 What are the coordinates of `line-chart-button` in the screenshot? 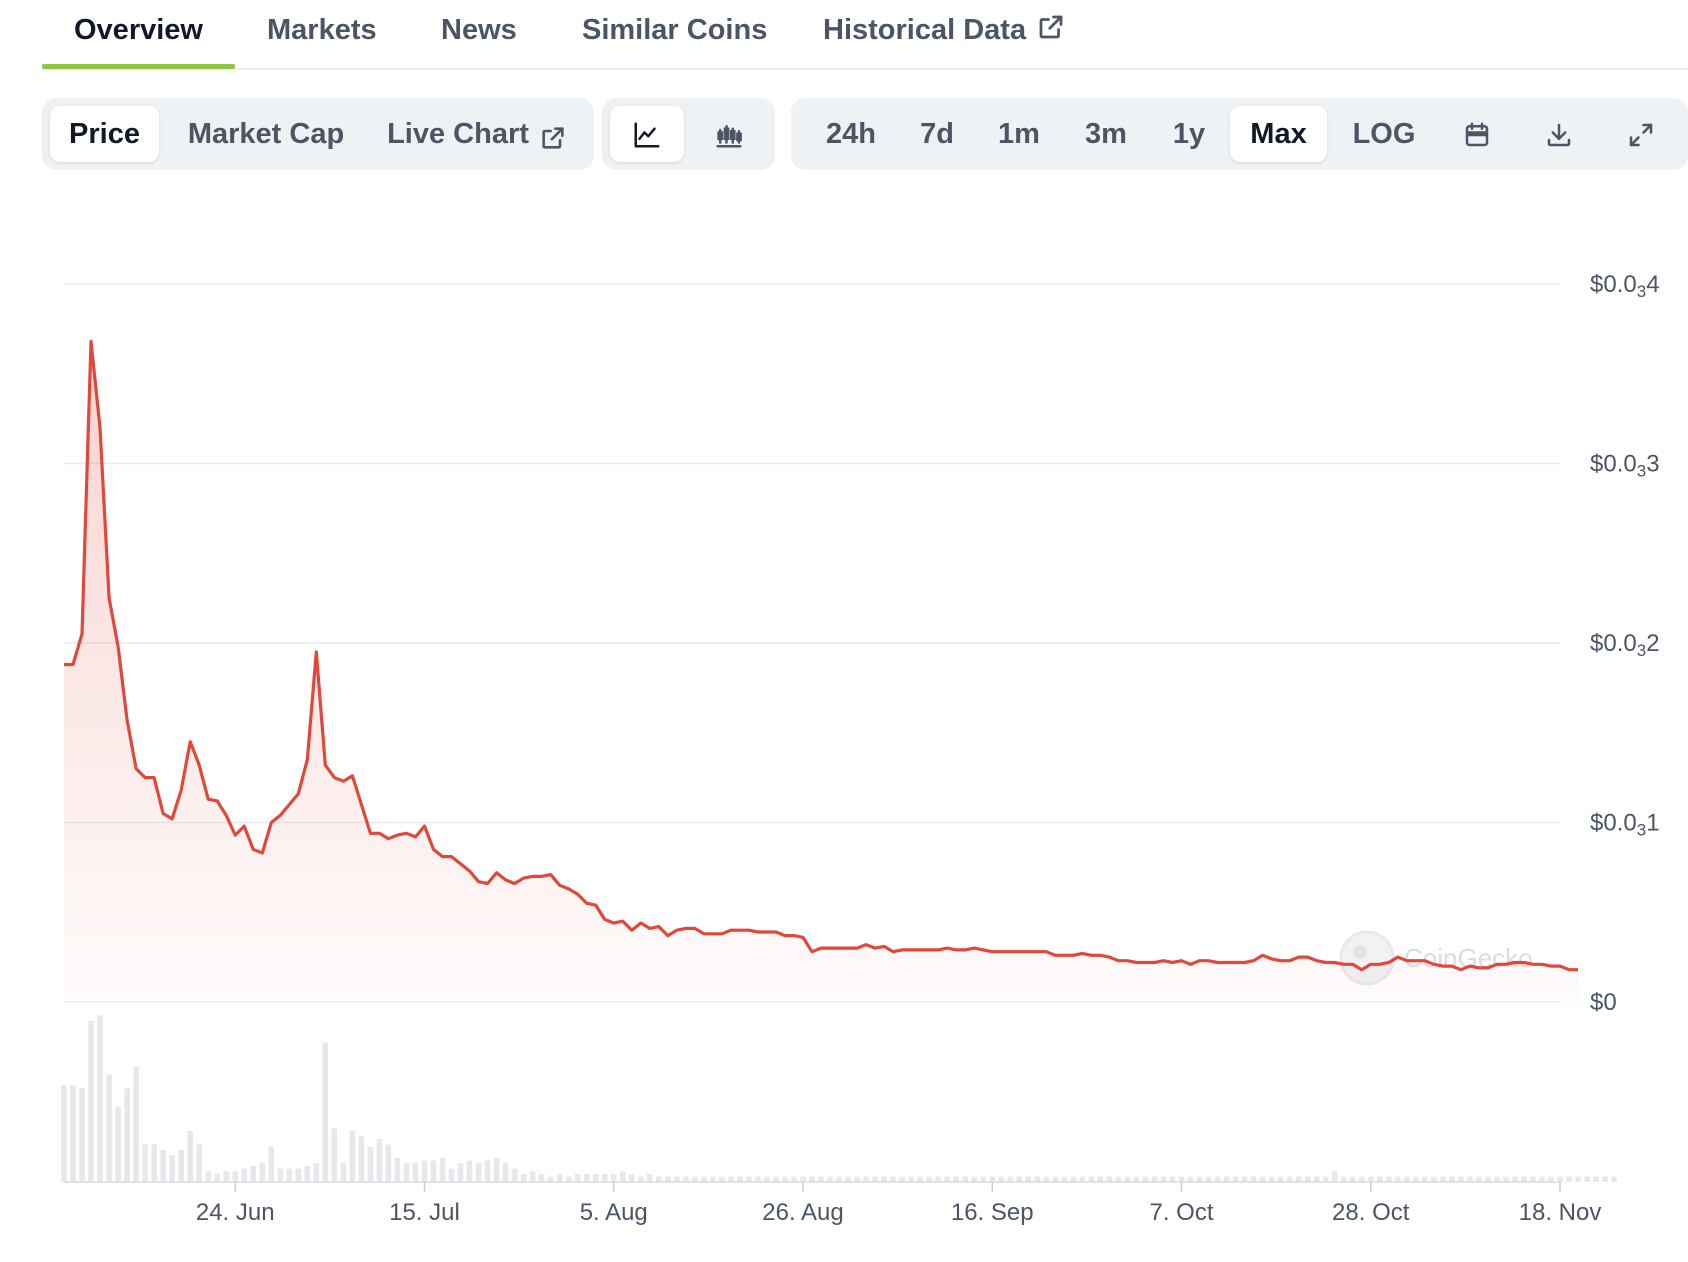 It's located at (647, 134).